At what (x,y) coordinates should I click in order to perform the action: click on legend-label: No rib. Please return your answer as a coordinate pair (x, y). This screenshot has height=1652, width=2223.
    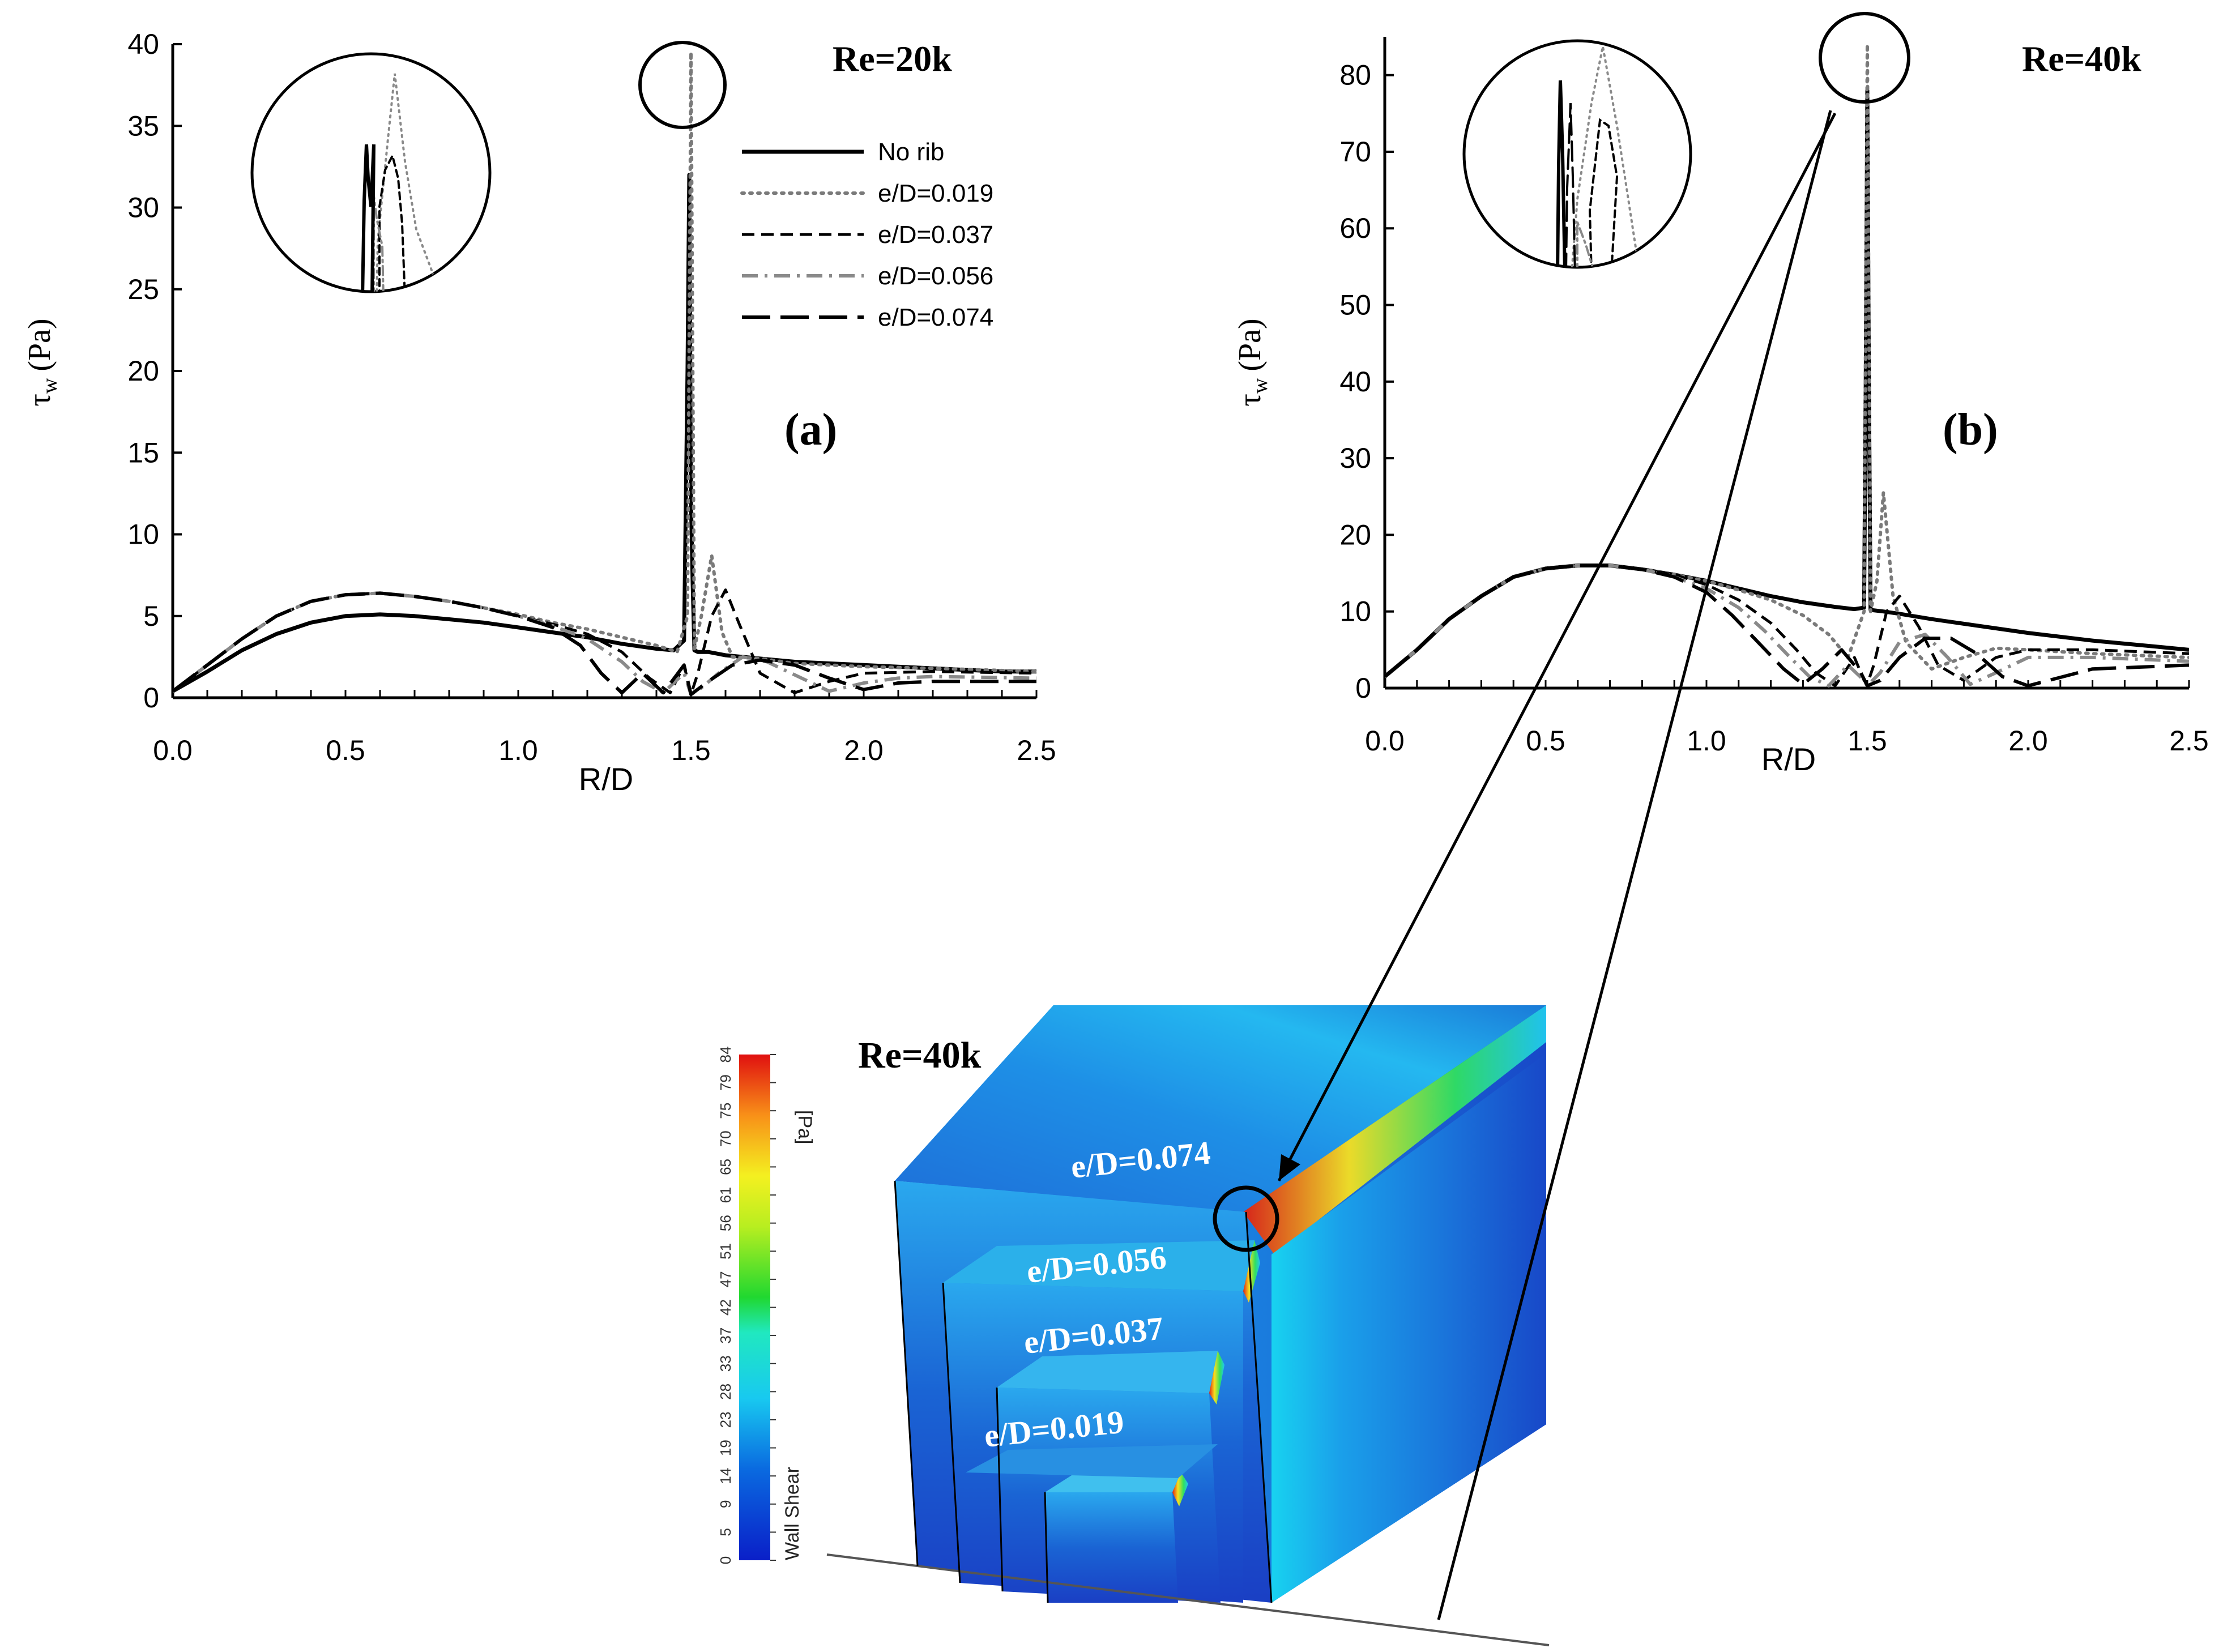
    Looking at the image, I should click on (911, 152).